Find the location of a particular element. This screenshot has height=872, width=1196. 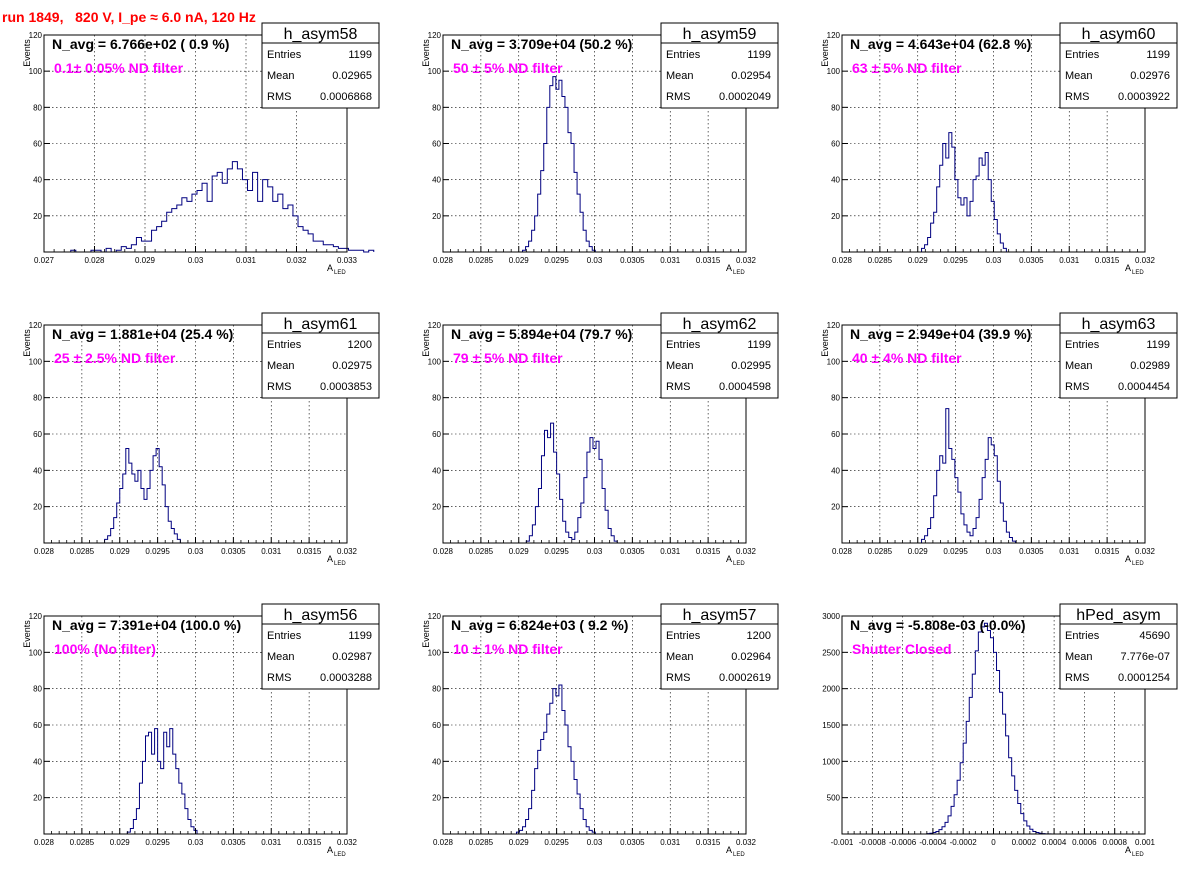

filter-annotation: 50 ± 5% ND filter is located at coordinates (508, 68).